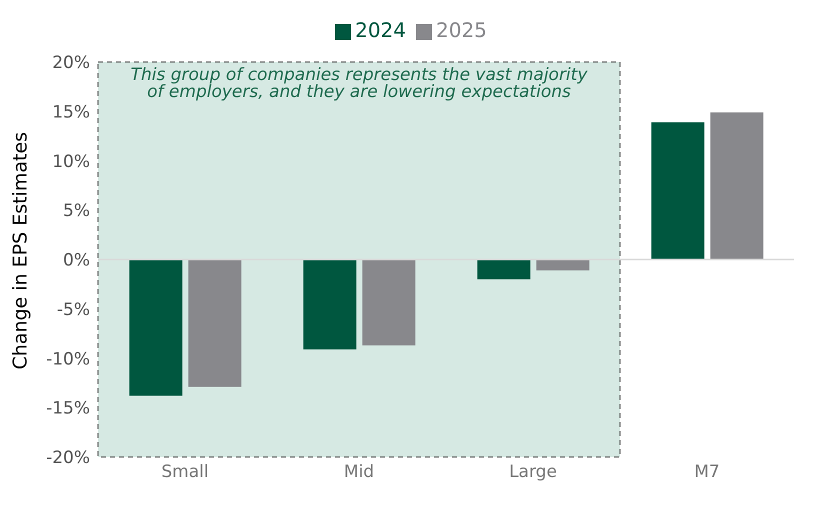 Image resolution: width=822 pixels, height=505 pixels. Describe the element at coordinates (71, 162) in the screenshot. I see `y-tick-label: 10%` at that location.